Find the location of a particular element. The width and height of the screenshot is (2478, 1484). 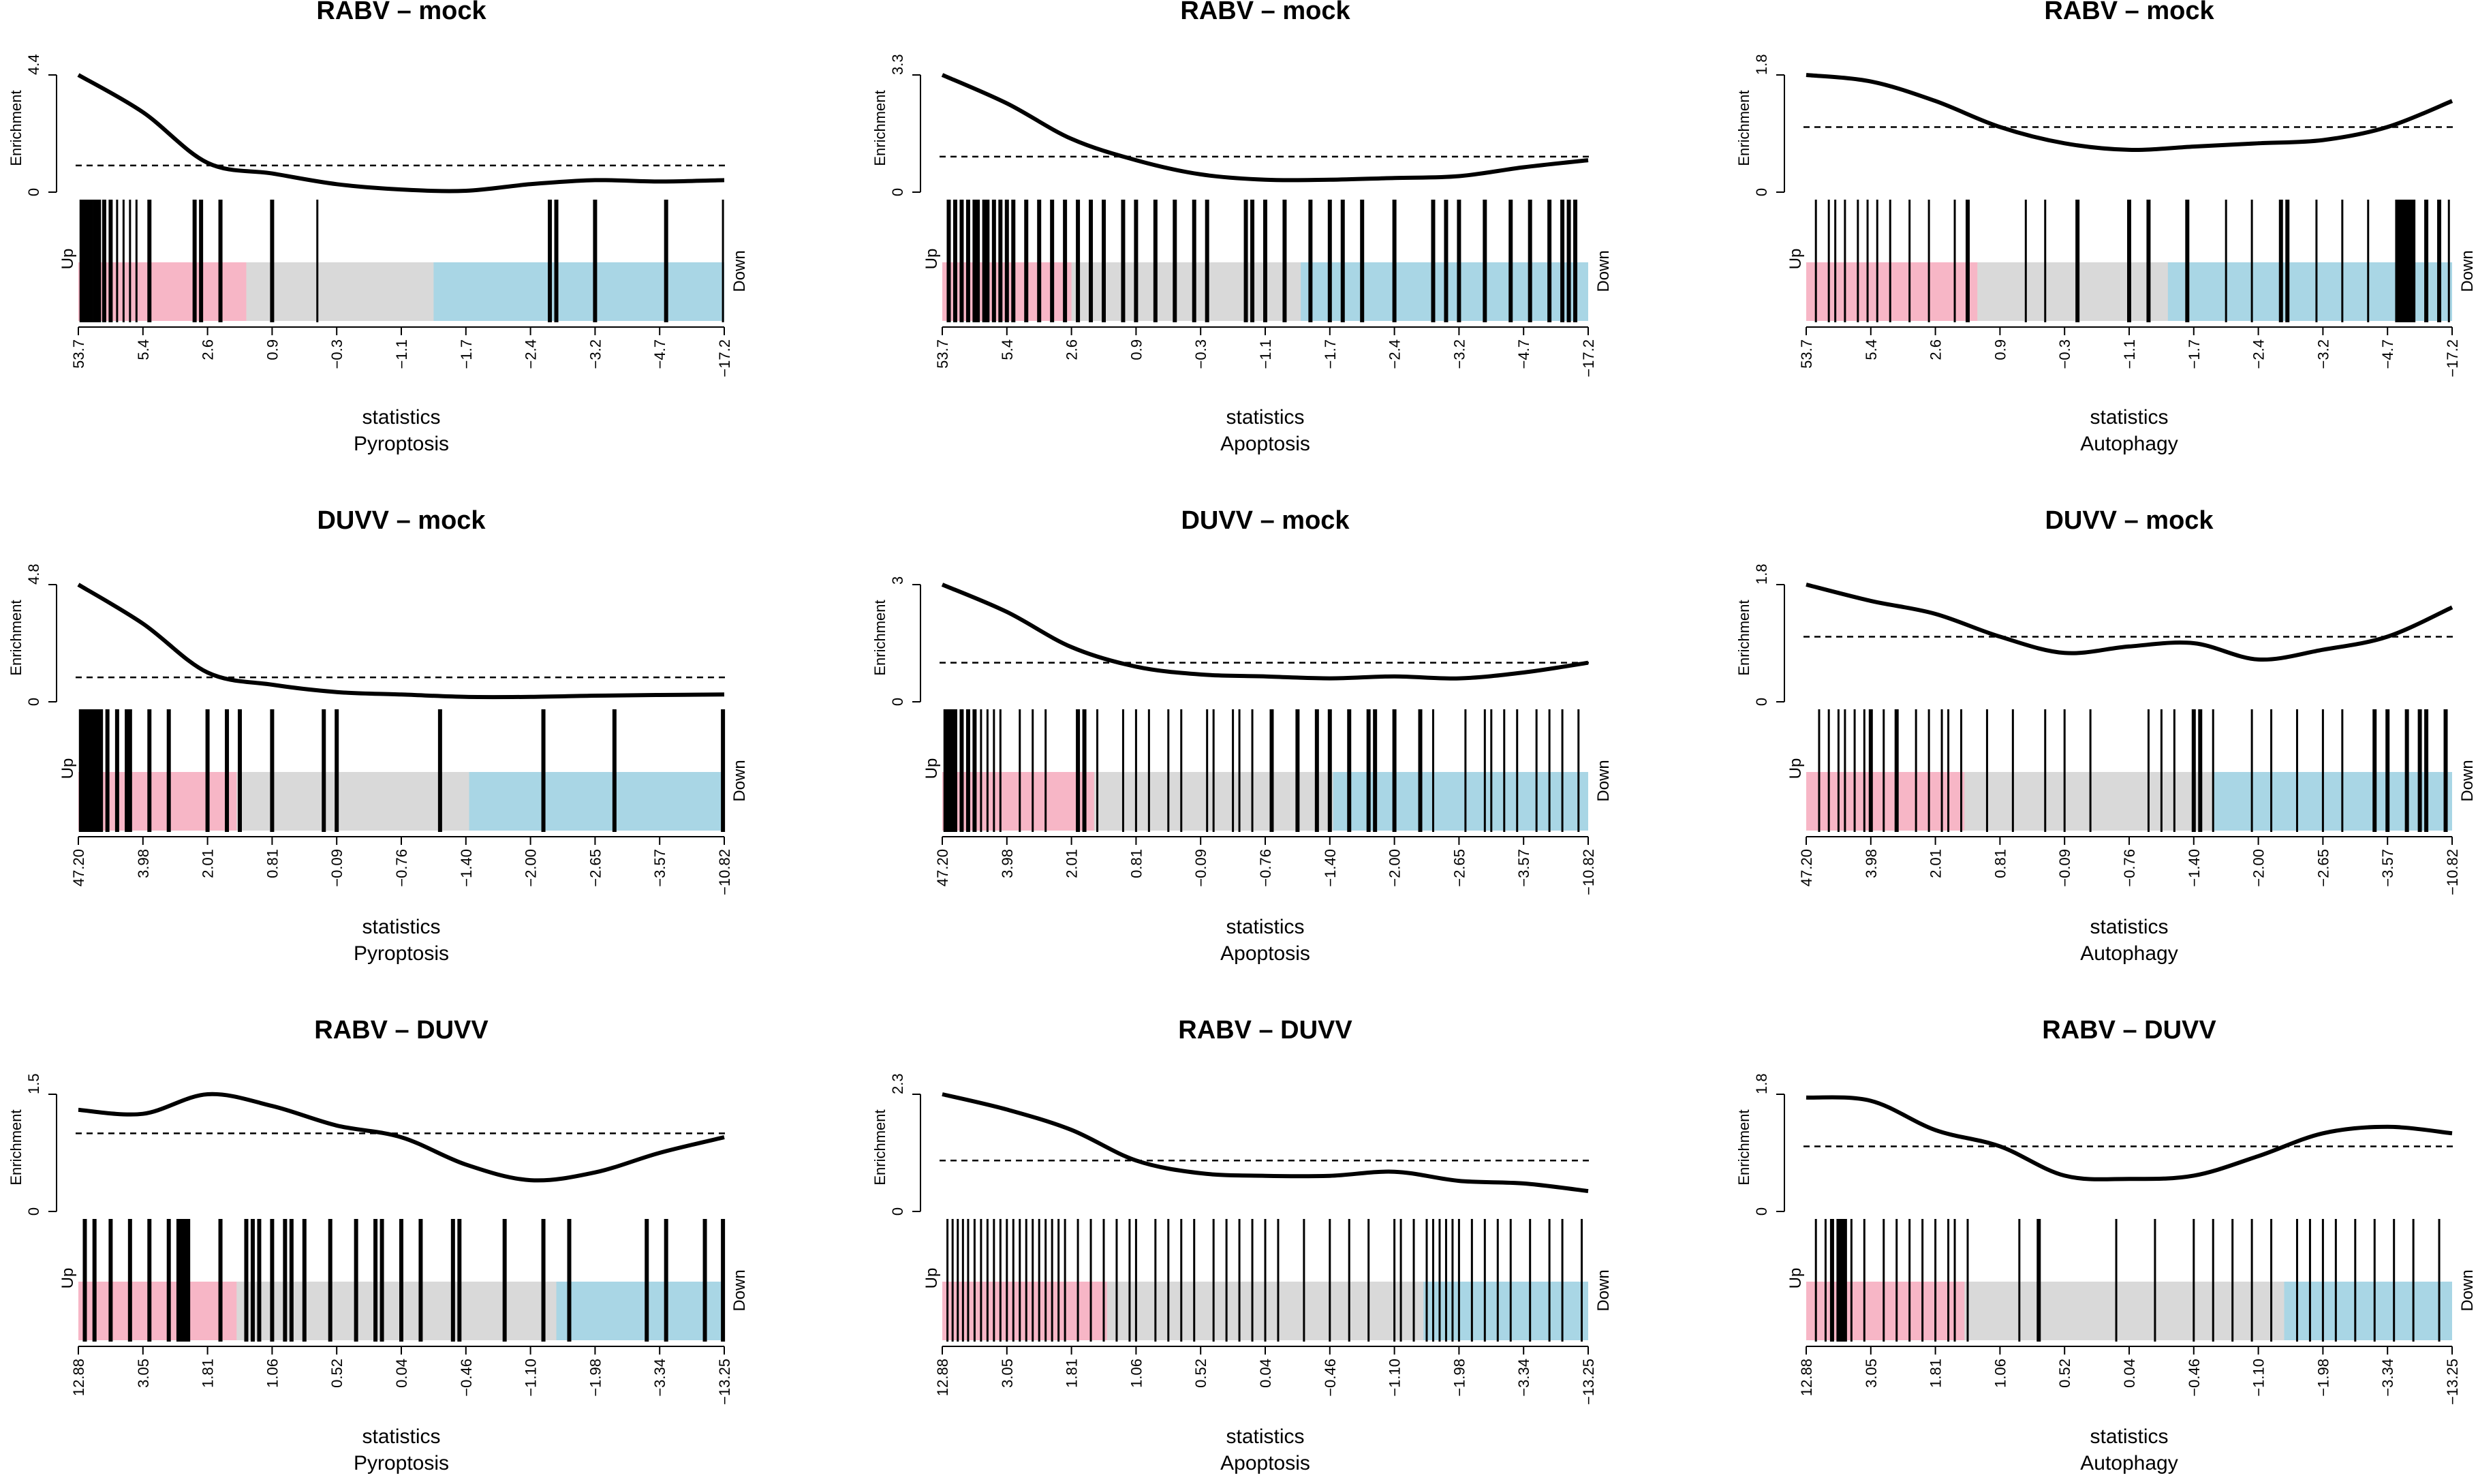

gene-set-name: Pyroptosis is located at coordinates (401, 444).